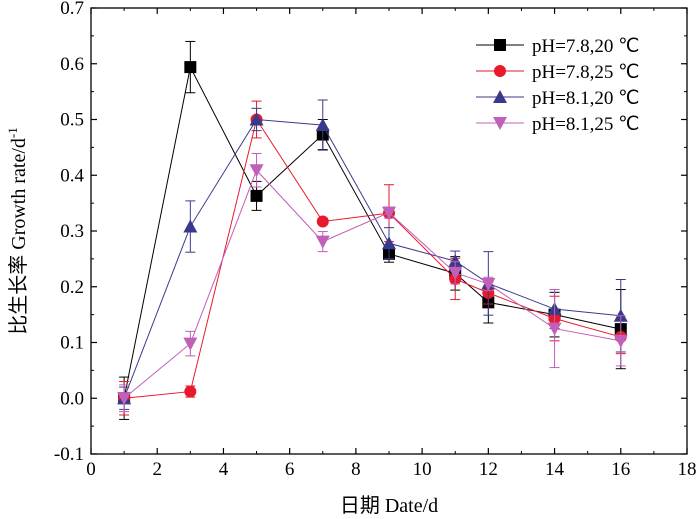 This screenshot has height=519, width=700. Describe the element at coordinates (72, 175) in the screenshot. I see `y-tick-label: 0.4` at that location.